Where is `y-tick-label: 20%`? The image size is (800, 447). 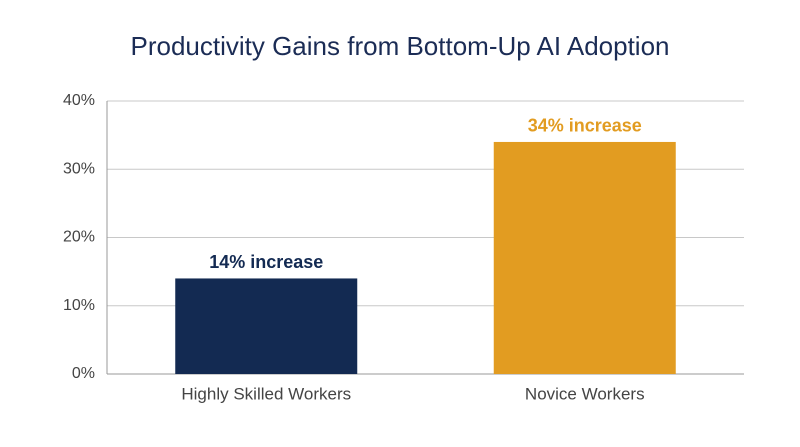
y-tick-label: 20% is located at coordinates (79, 237).